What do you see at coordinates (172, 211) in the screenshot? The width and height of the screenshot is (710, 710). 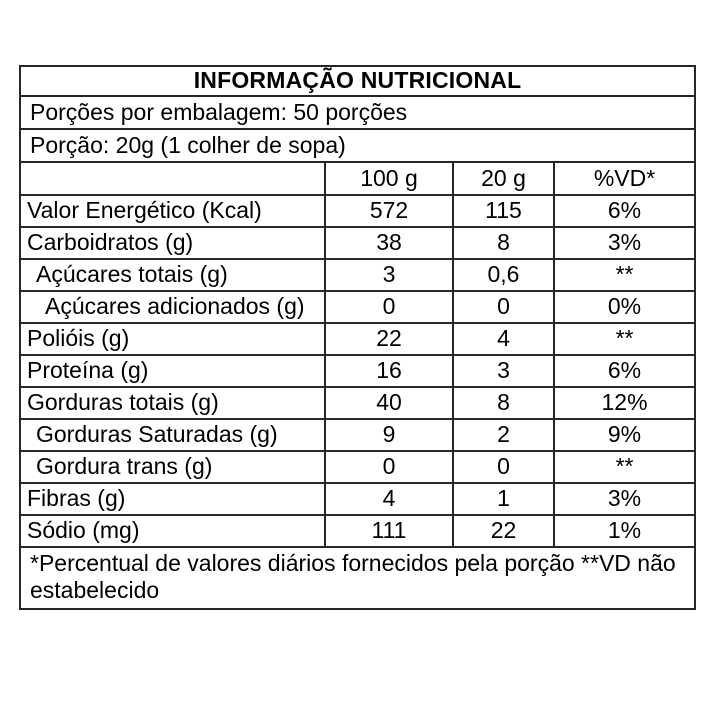 I see `nutrient-label: Valor Energético (Kcal)` at bounding box center [172, 211].